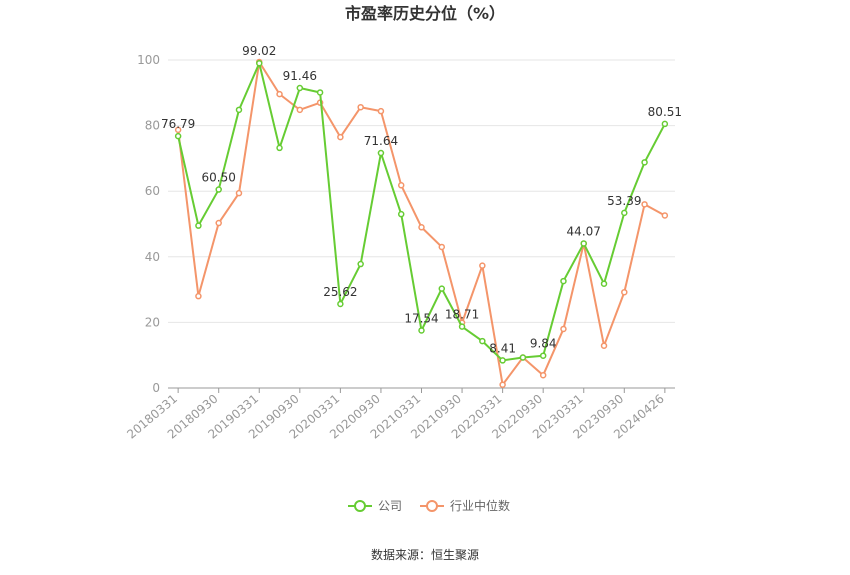  What do you see at coordinates (665, 112) in the screenshot?
I see `data-label: 80.51` at bounding box center [665, 112].